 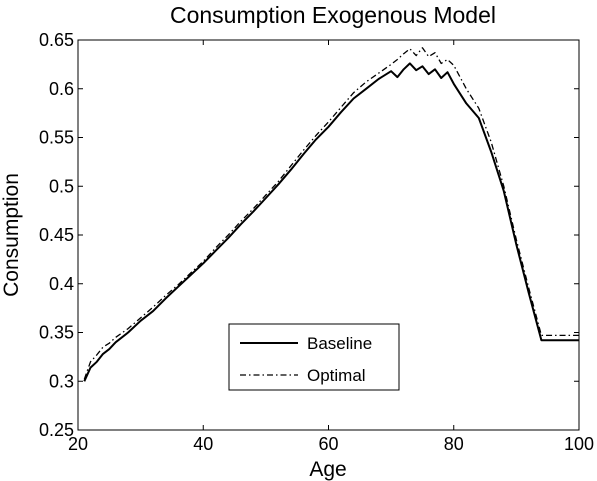 I want to click on x-tick-label: 40, so click(x=203, y=444).